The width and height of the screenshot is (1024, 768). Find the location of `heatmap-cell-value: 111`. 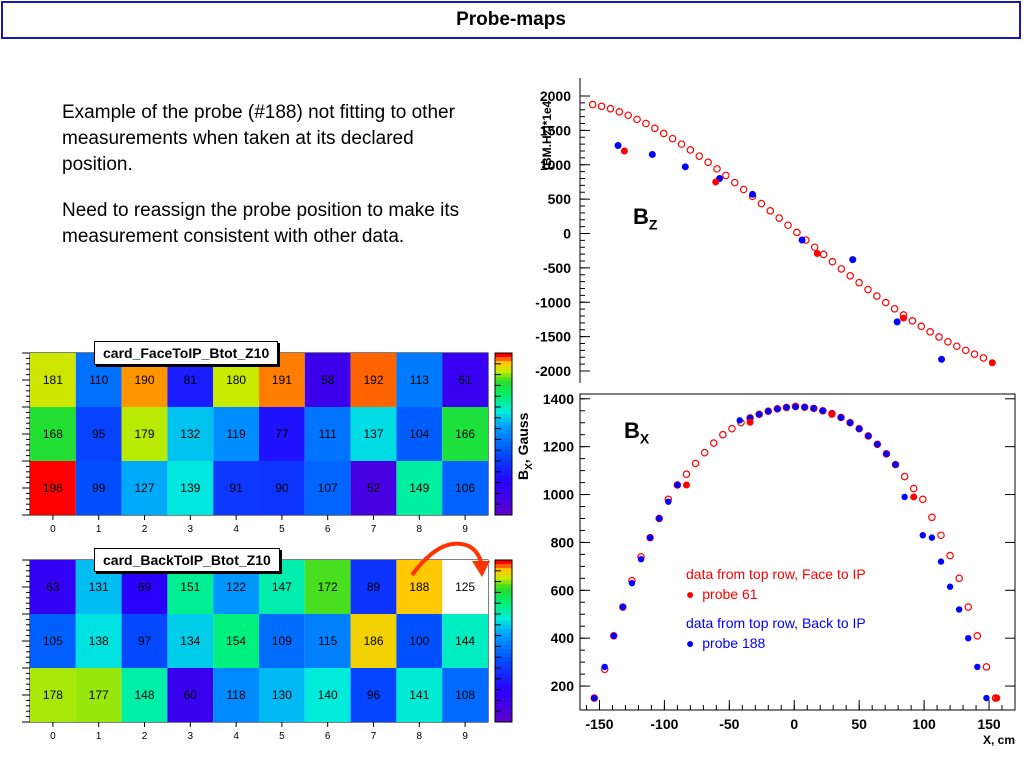

heatmap-cell-value: 111 is located at coordinates (328, 434).